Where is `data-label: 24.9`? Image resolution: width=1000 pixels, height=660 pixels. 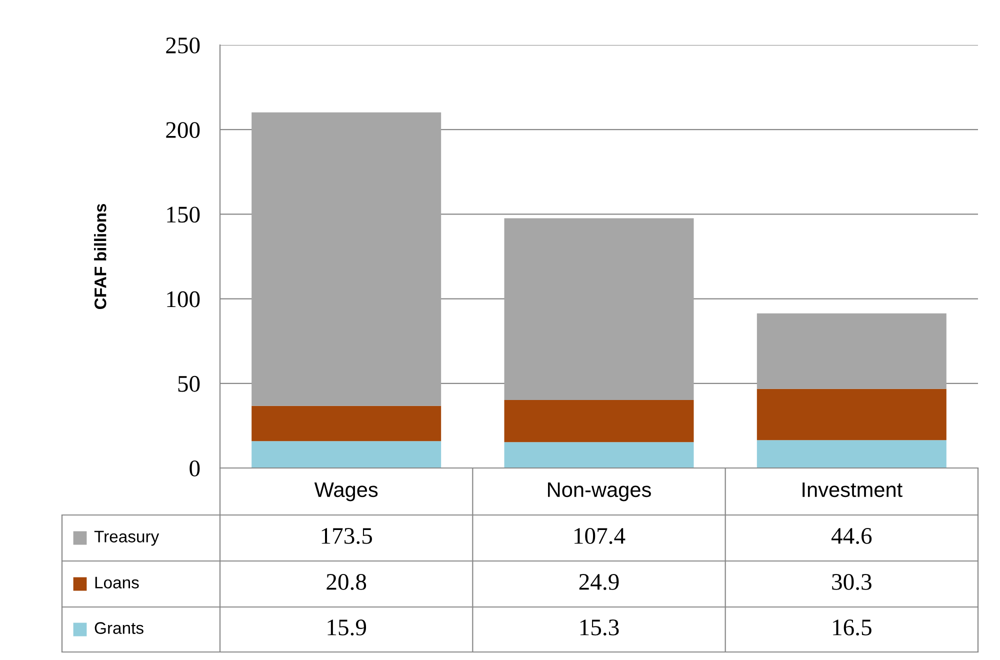 data-label: 24.9 is located at coordinates (599, 582).